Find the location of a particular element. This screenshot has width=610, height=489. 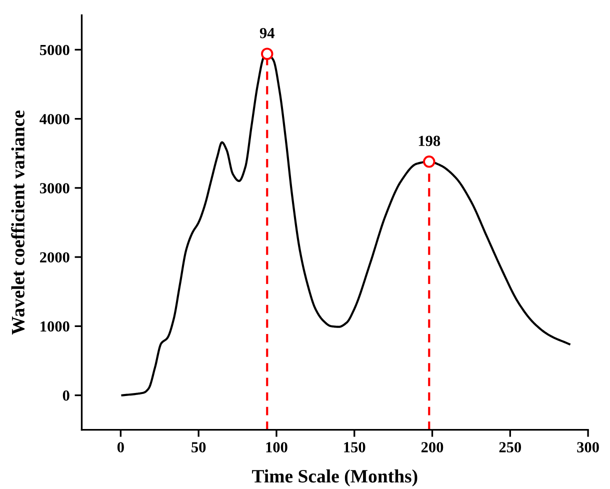

x-tick-label: 150 is located at coordinates (355, 447).